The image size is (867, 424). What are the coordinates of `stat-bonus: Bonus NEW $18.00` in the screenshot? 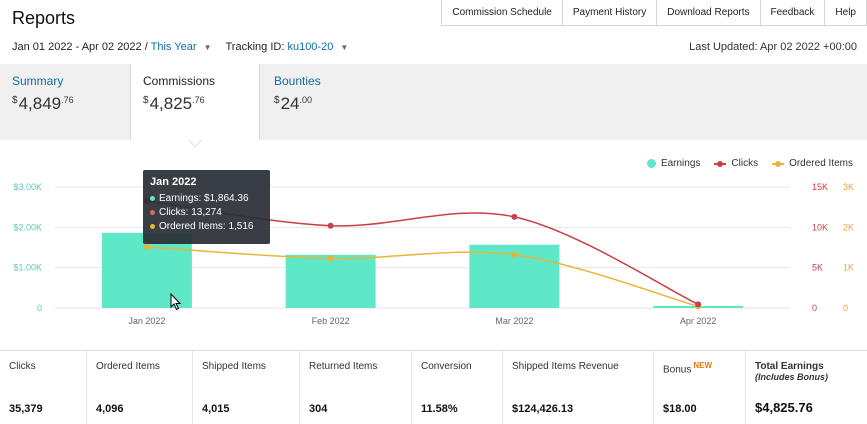 It's located at (700, 387).